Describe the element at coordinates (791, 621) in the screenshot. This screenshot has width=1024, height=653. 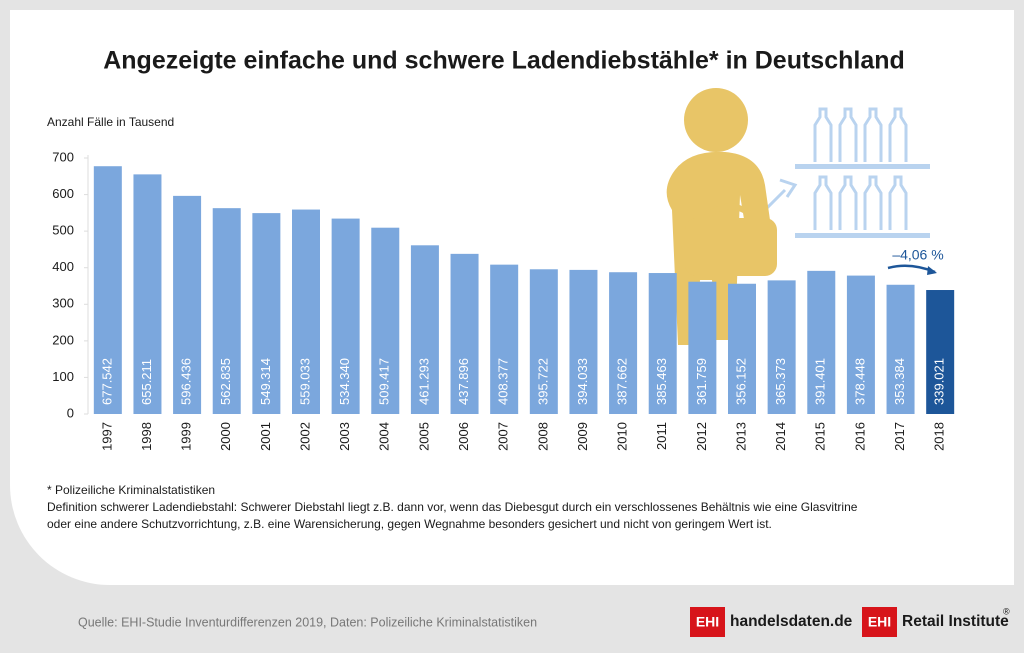
I see `logo-text: handelsdaten.de` at that location.